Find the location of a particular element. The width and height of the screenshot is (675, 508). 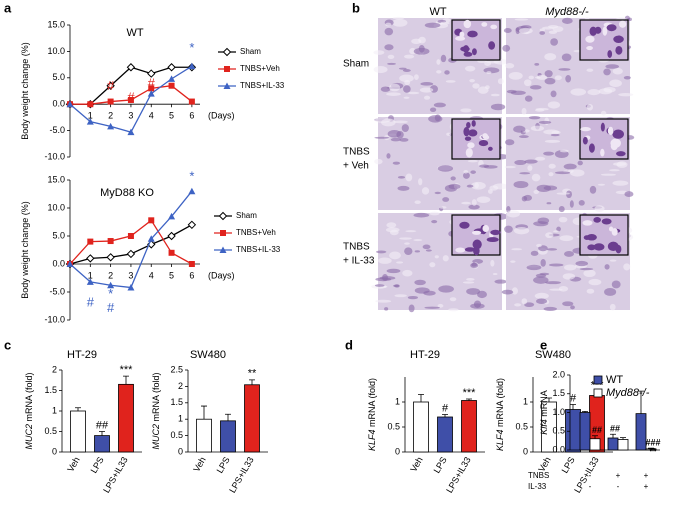

chart-title: SW480 is located at coordinates (208, 355).